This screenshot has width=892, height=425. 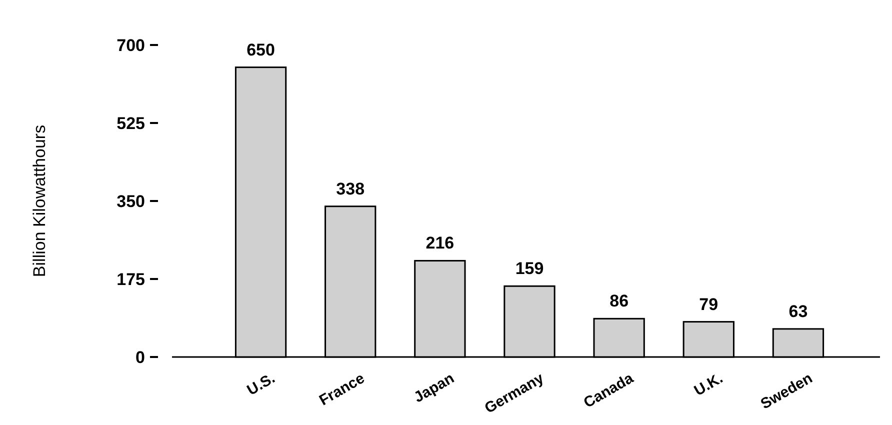 What do you see at coordinates (130, 201) in the screenshot?
I see `y-tick-label: 350` at bounding box center [130, 201].